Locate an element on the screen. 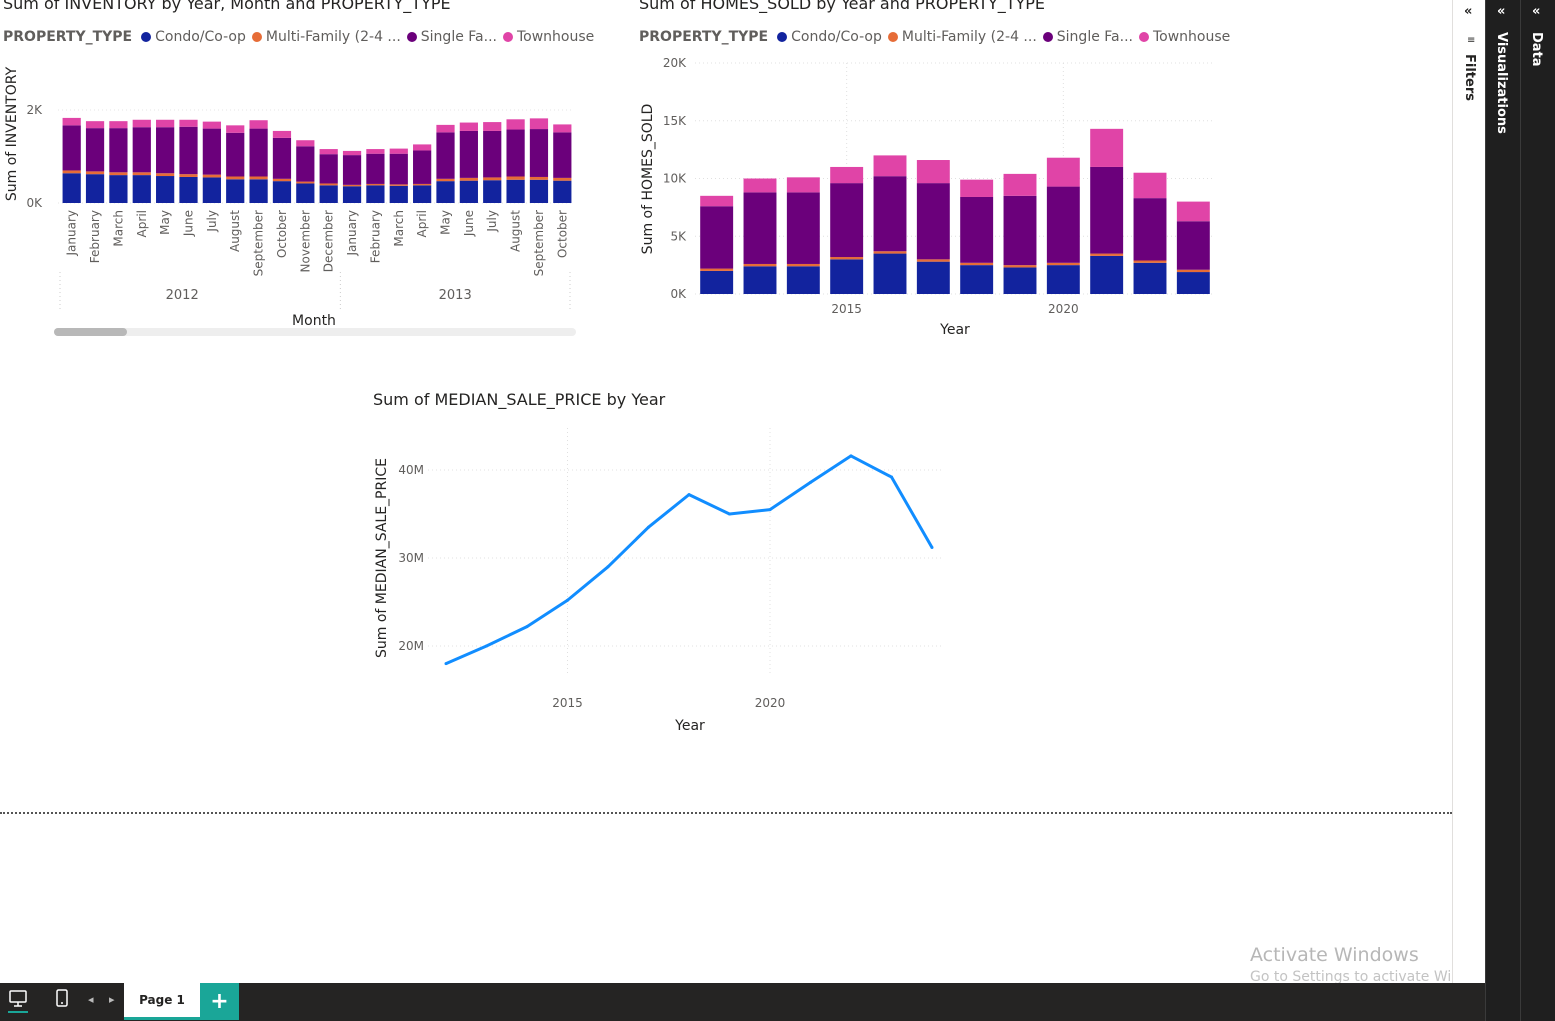 This screenshot has width=1555, height=1021. visualizations-pane: « Visualizations is located at coordinates (1503, 510).